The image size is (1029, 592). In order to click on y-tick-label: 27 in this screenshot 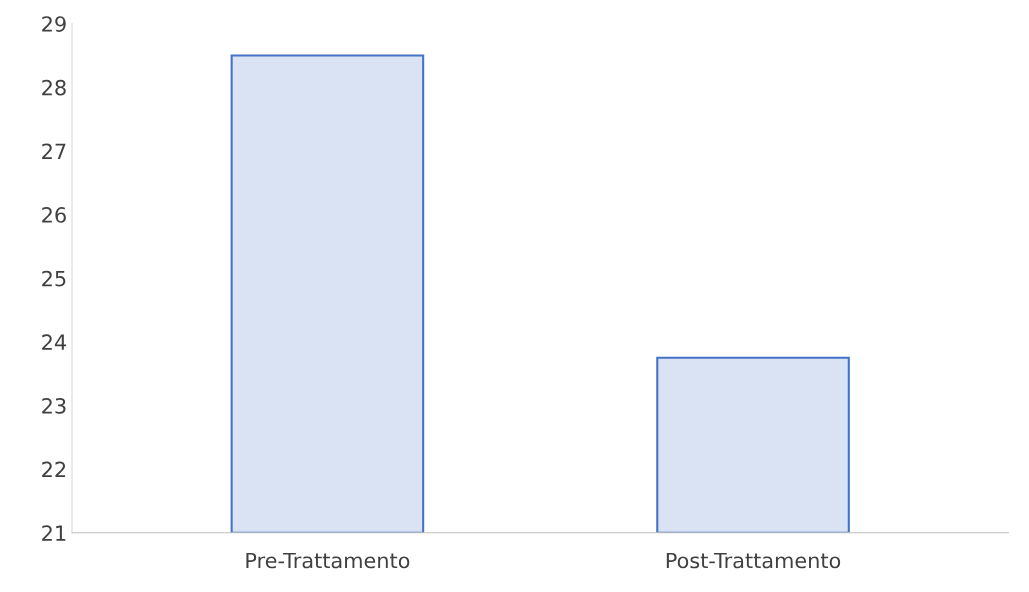, I will do `click(54, 151)`.